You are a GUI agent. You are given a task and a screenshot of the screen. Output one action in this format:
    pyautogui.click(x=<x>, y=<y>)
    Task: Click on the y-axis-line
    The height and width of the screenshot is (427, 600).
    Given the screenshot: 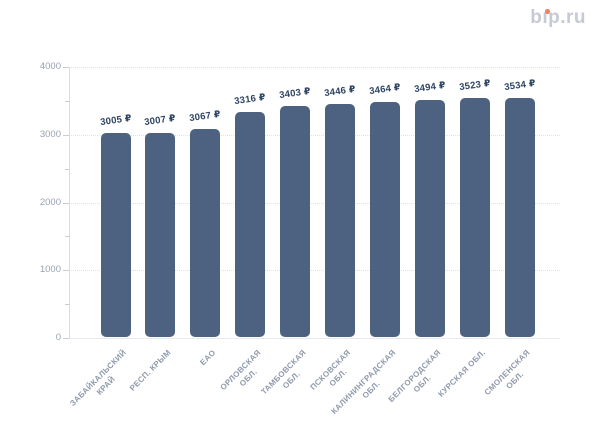 What is the action you would take?
    pyautogui.click(x=69, y=202)
    